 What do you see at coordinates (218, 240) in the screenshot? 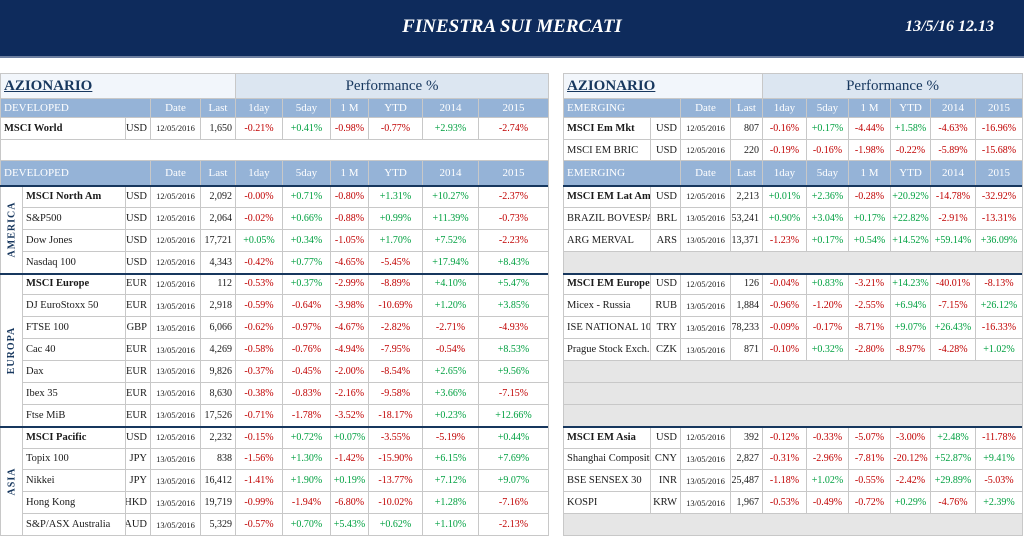
I see `last-price: 17,721` at bounding box center [218, 240].